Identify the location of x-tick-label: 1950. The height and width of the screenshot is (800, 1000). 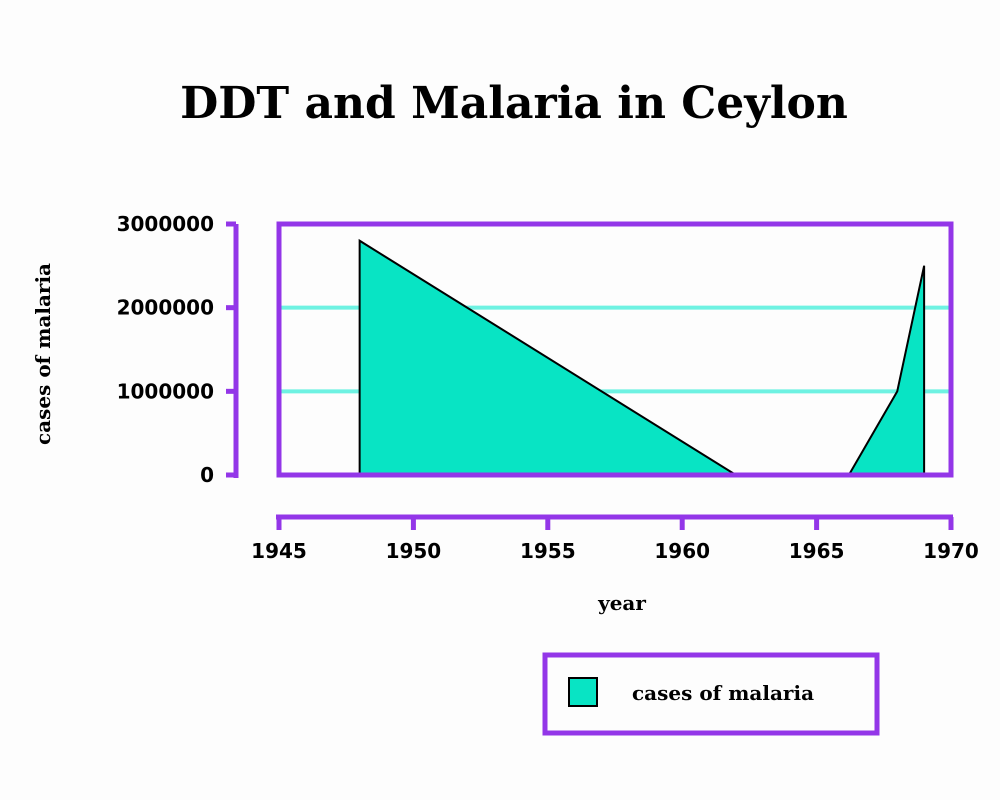
(414, 551).